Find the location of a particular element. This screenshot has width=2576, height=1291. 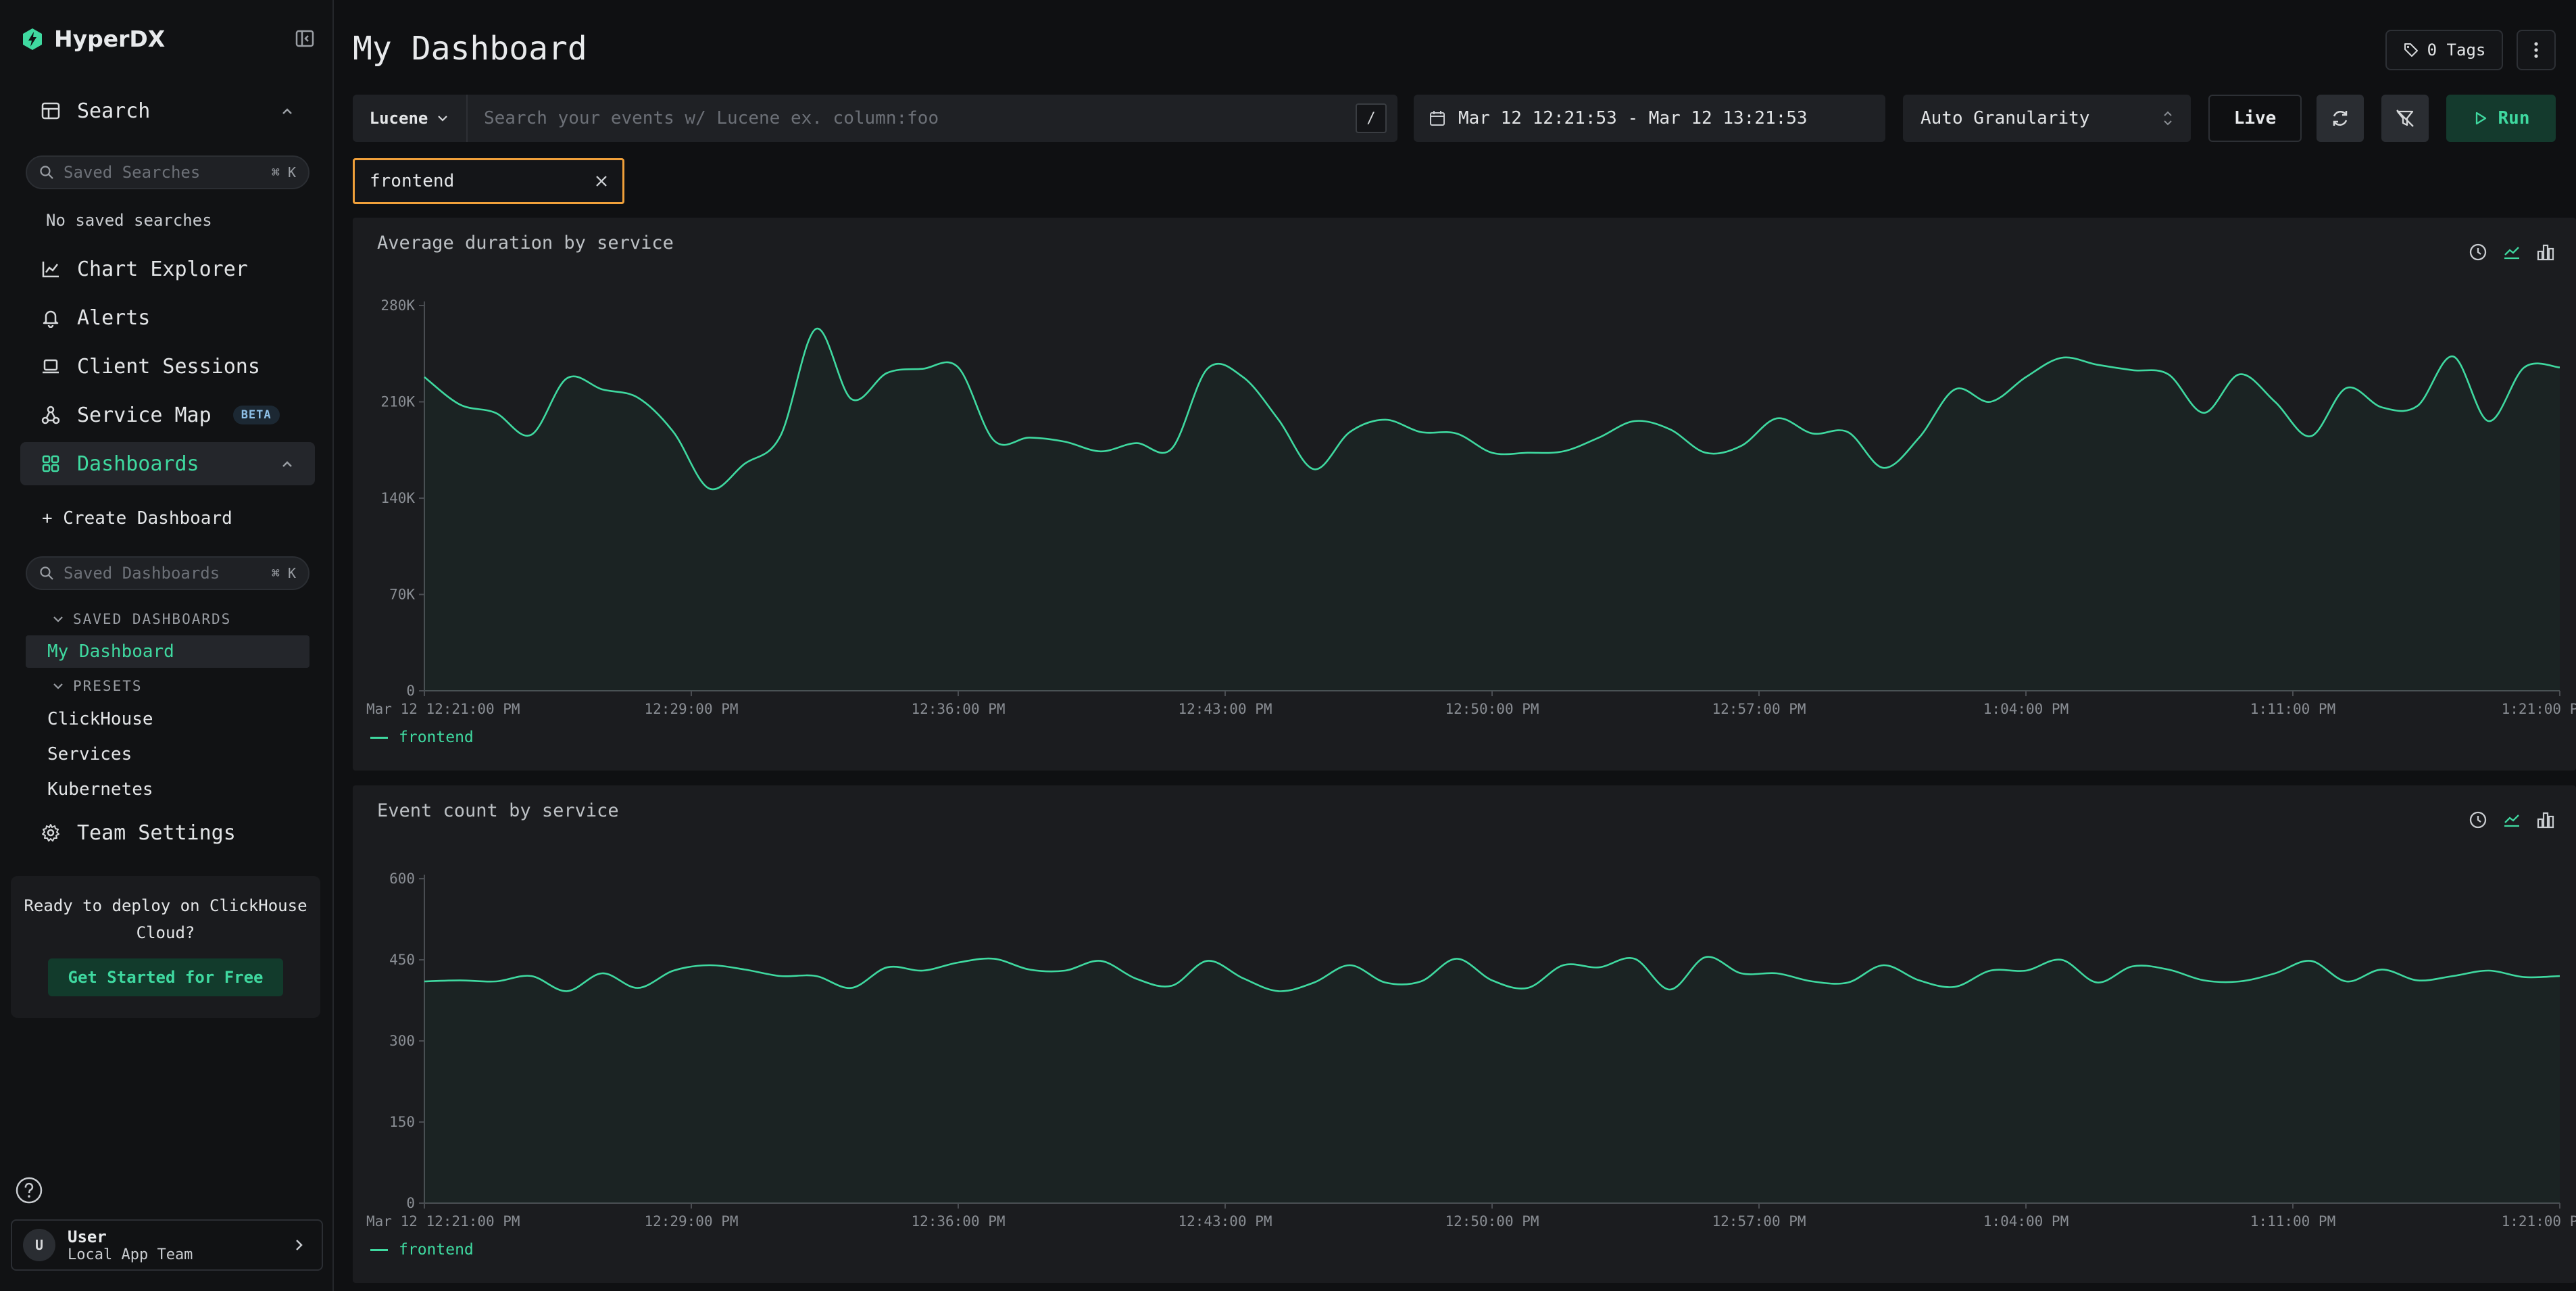

date-range-picker: Mar 12 12:21:53 - Mar 12 13:21:53 is located at coordinates (1649, 118).